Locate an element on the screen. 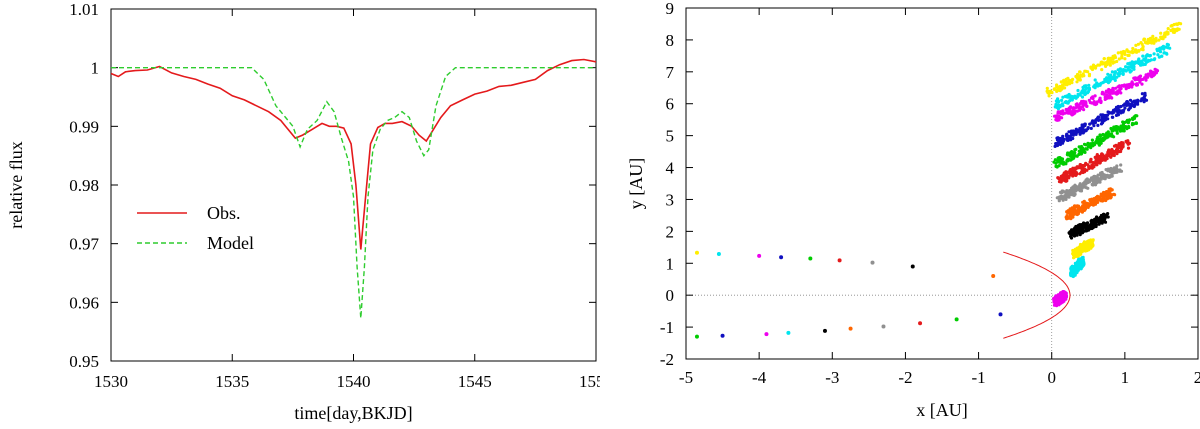 This screenshot has height=429, width=1200. y-tick-label: 4 is located at coordinates (670, 168).